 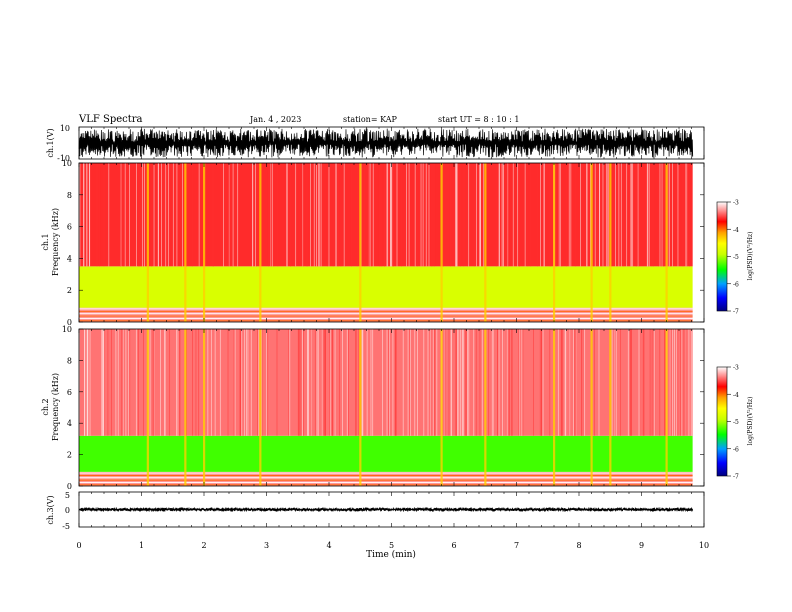 I want to click on ch2-colorbar-label: log(PSD)(V²/Hz), so click(x=750, y=421).